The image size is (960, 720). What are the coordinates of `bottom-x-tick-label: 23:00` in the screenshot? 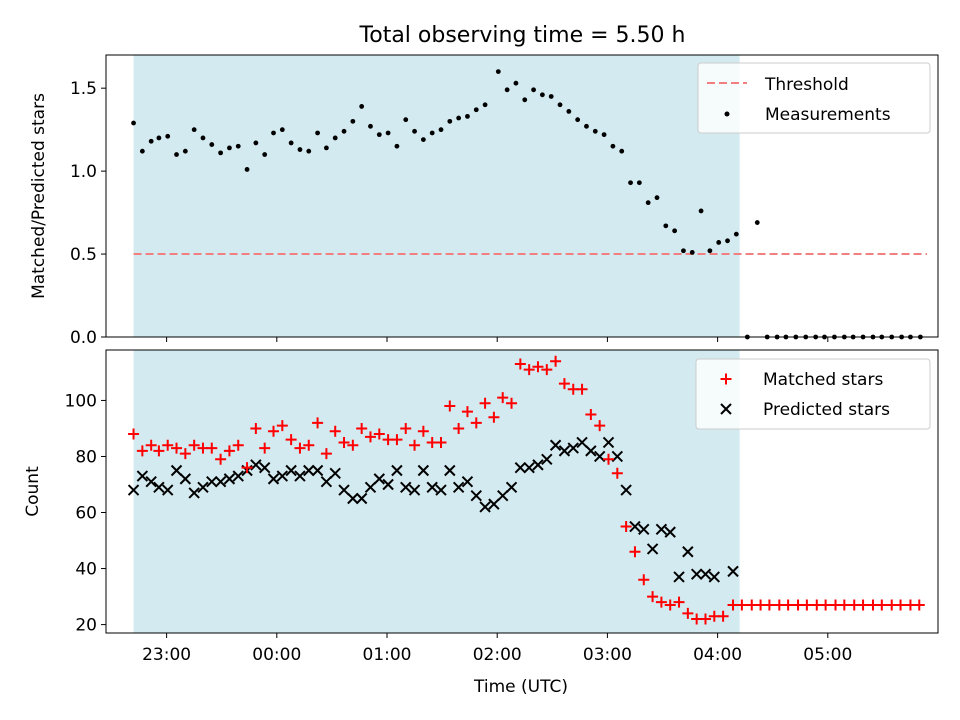 It's located at (166, 655).